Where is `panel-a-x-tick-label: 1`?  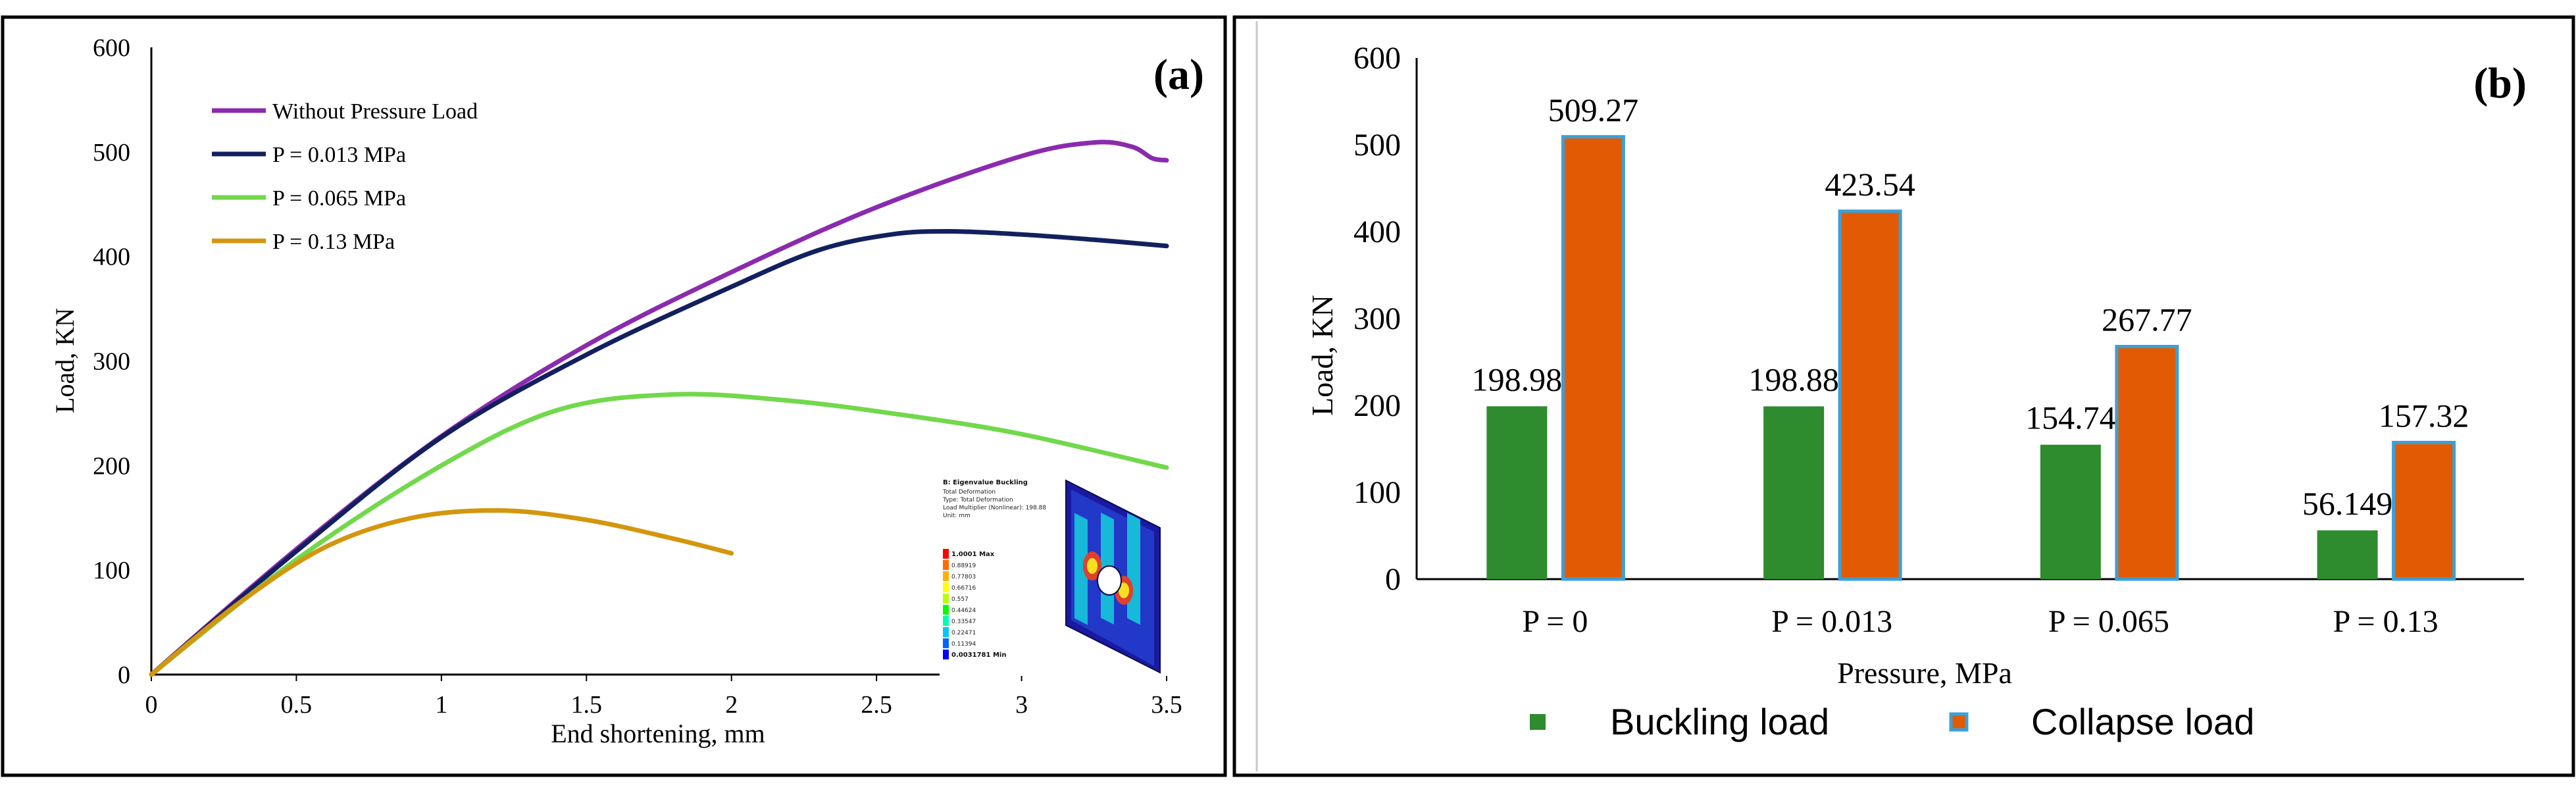 panel-a-x-tick-label: 1 is located at coordinates (441, 705).